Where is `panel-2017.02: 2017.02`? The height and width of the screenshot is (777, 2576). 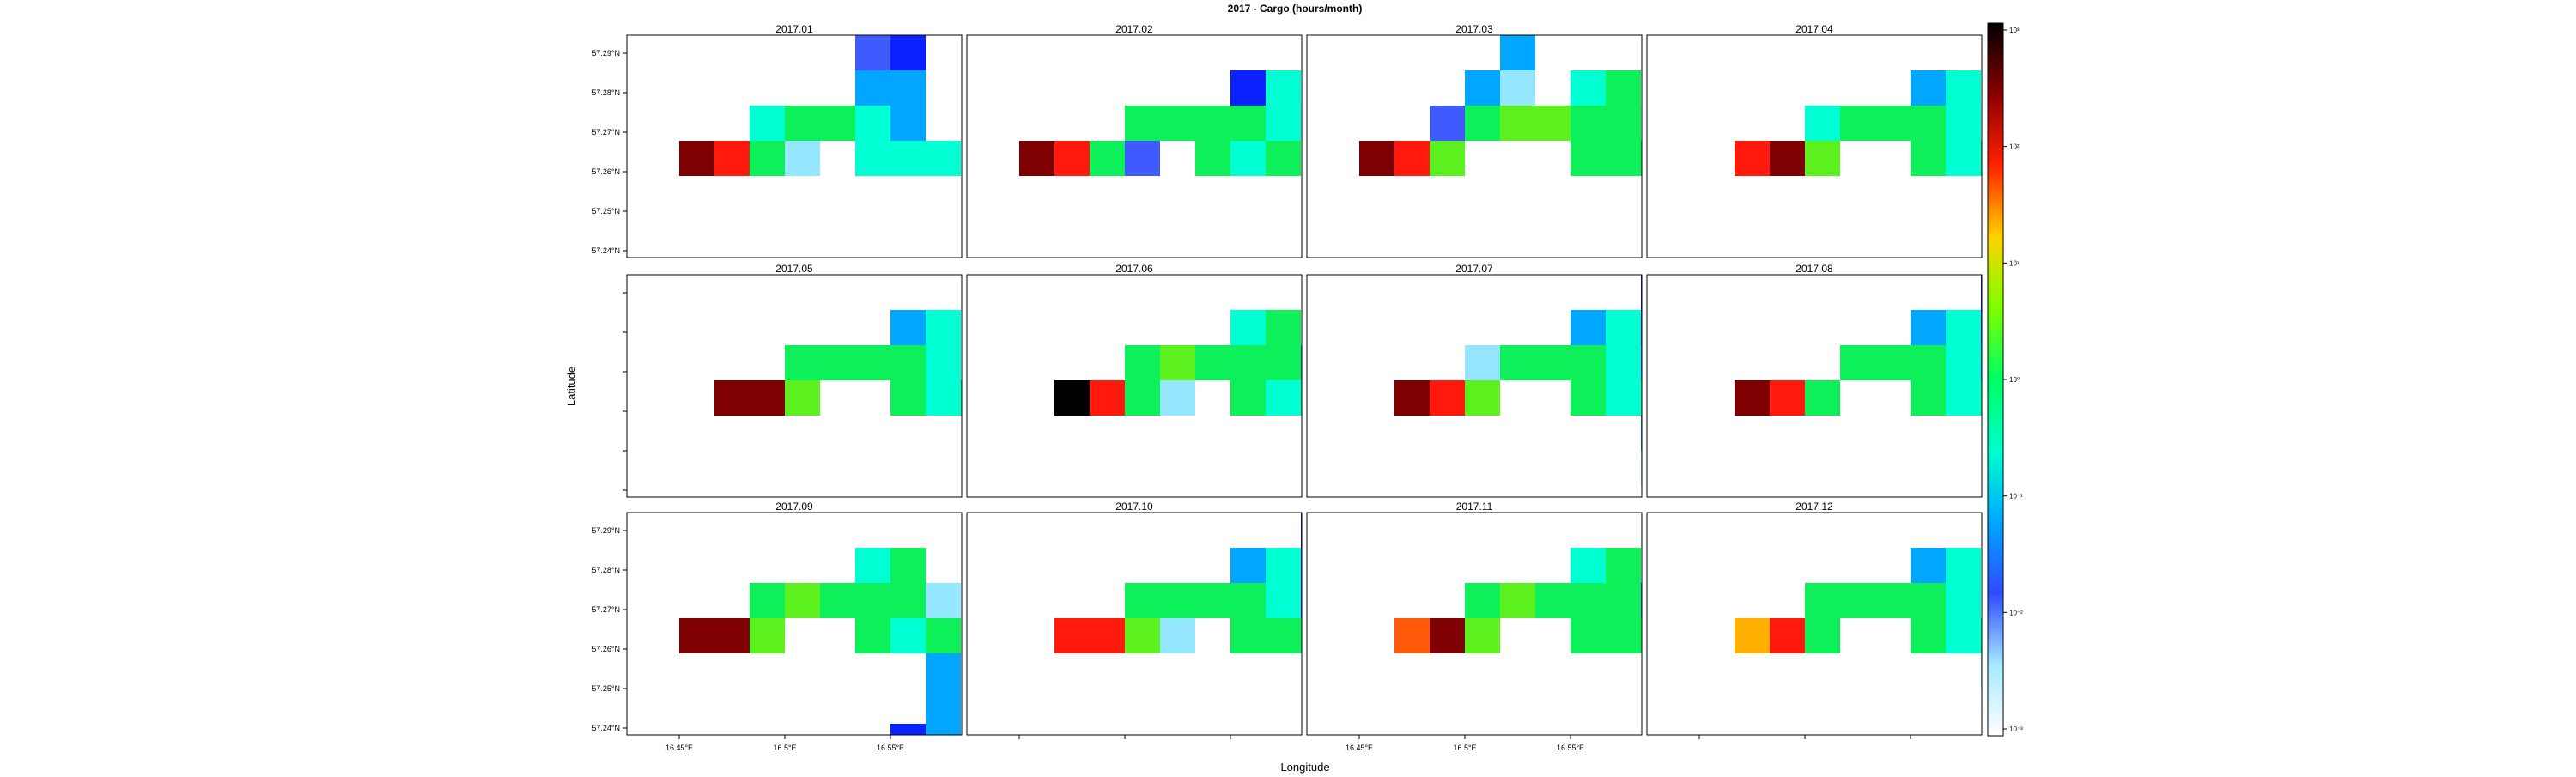 panel-2017.02: 2017.02 is located at coordinates (1134, 140).